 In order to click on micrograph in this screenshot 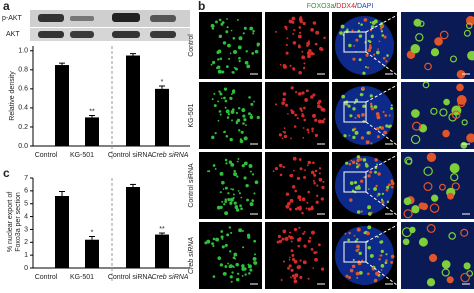, I will do `click(437, 255)`.